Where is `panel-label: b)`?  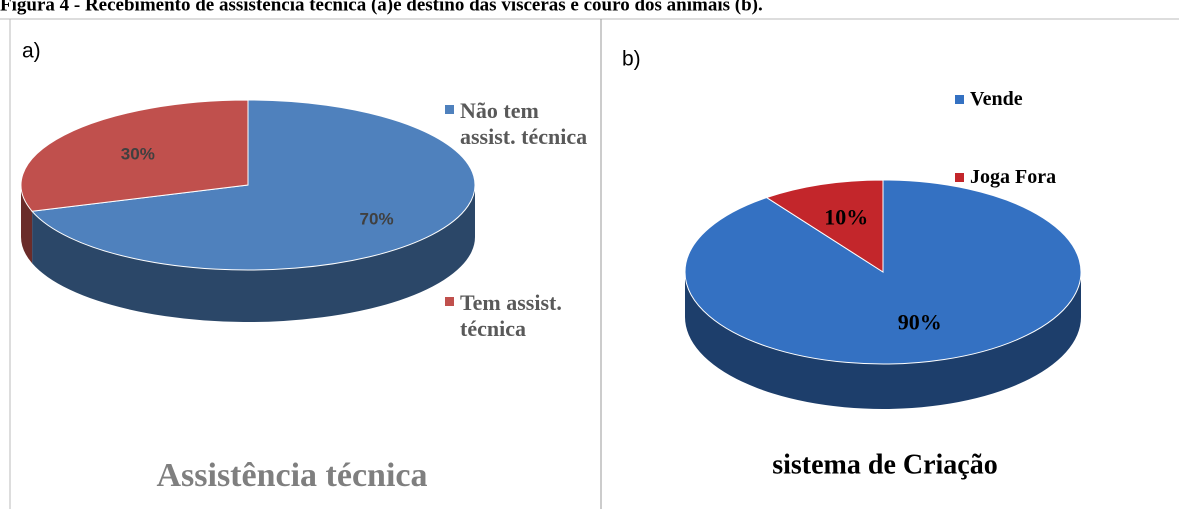
panel-label: b) is located at coordinates (631, 59).